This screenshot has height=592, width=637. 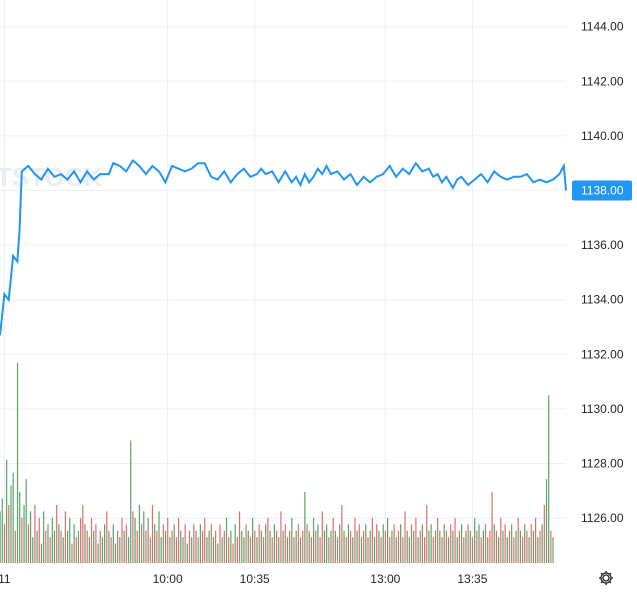 I want to click on x-tick-label: 13:35, so click(x=472, y=579).